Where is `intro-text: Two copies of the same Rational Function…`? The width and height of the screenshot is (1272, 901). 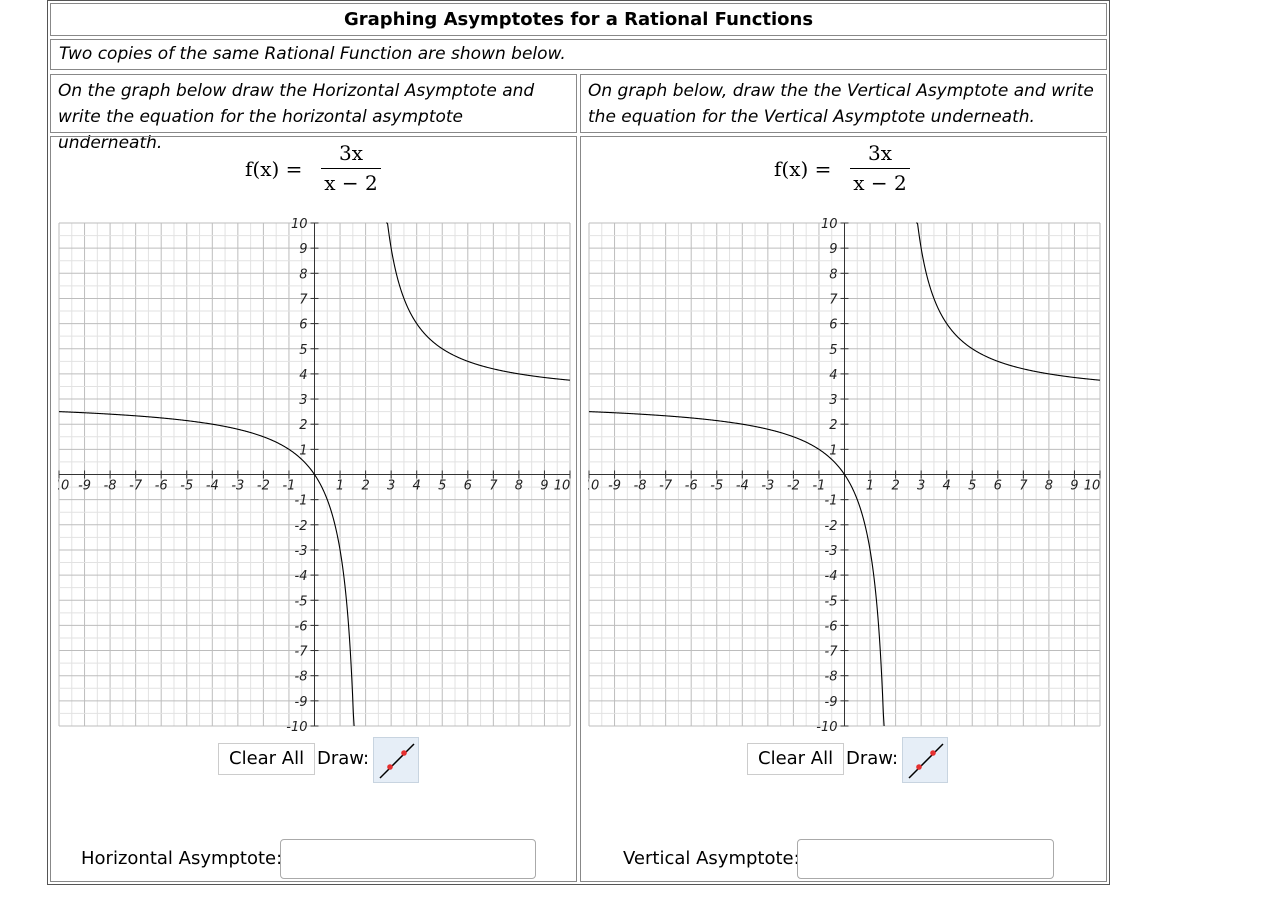
intro-text: Two copies of the same Rational Function… is located at coordinates (312, 54).